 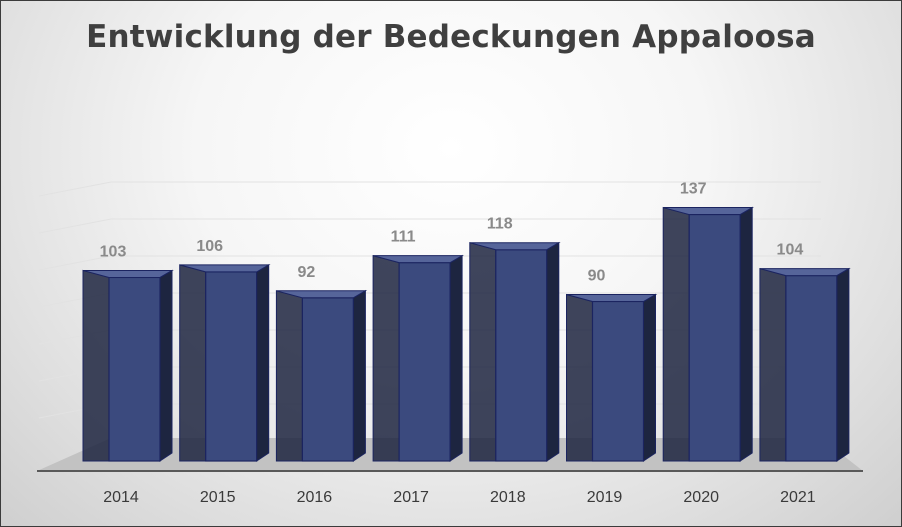 I want to click on x-axis-ticks: 2014 2015 2016 2017 2018 2019 2020 2021, so click(x=459, y=497).